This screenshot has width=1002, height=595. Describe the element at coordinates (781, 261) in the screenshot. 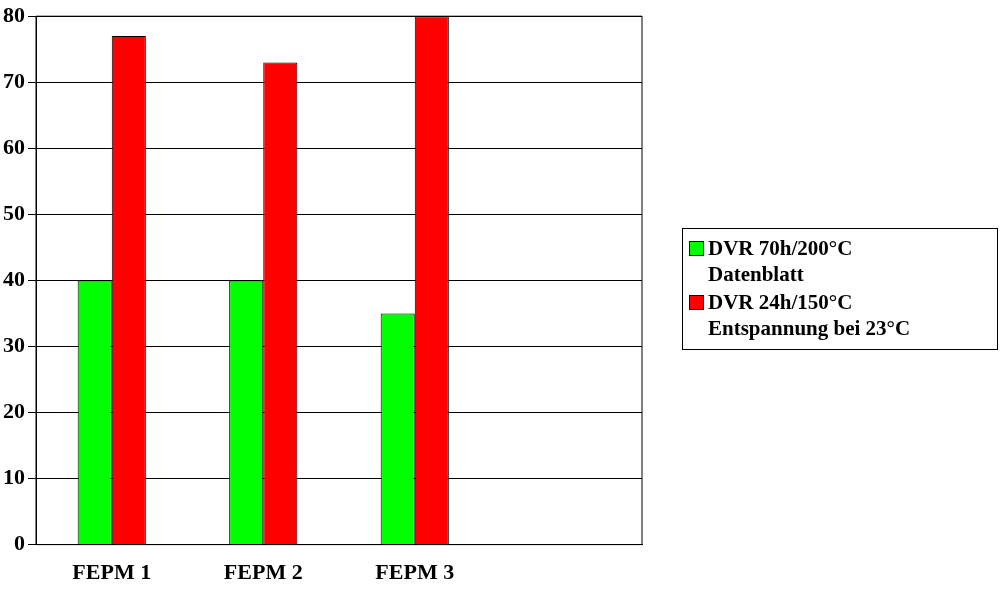

I see `legend-label: DVR 70h/200°C Datenblatt` at that location.